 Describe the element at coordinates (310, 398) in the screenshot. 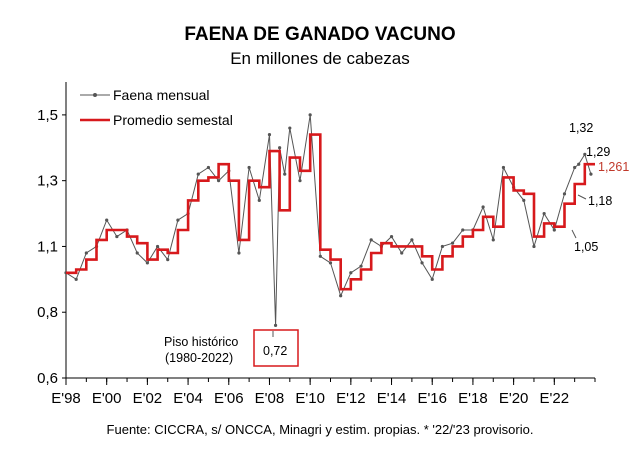

I see `x-tick-label: E'10` at that location.